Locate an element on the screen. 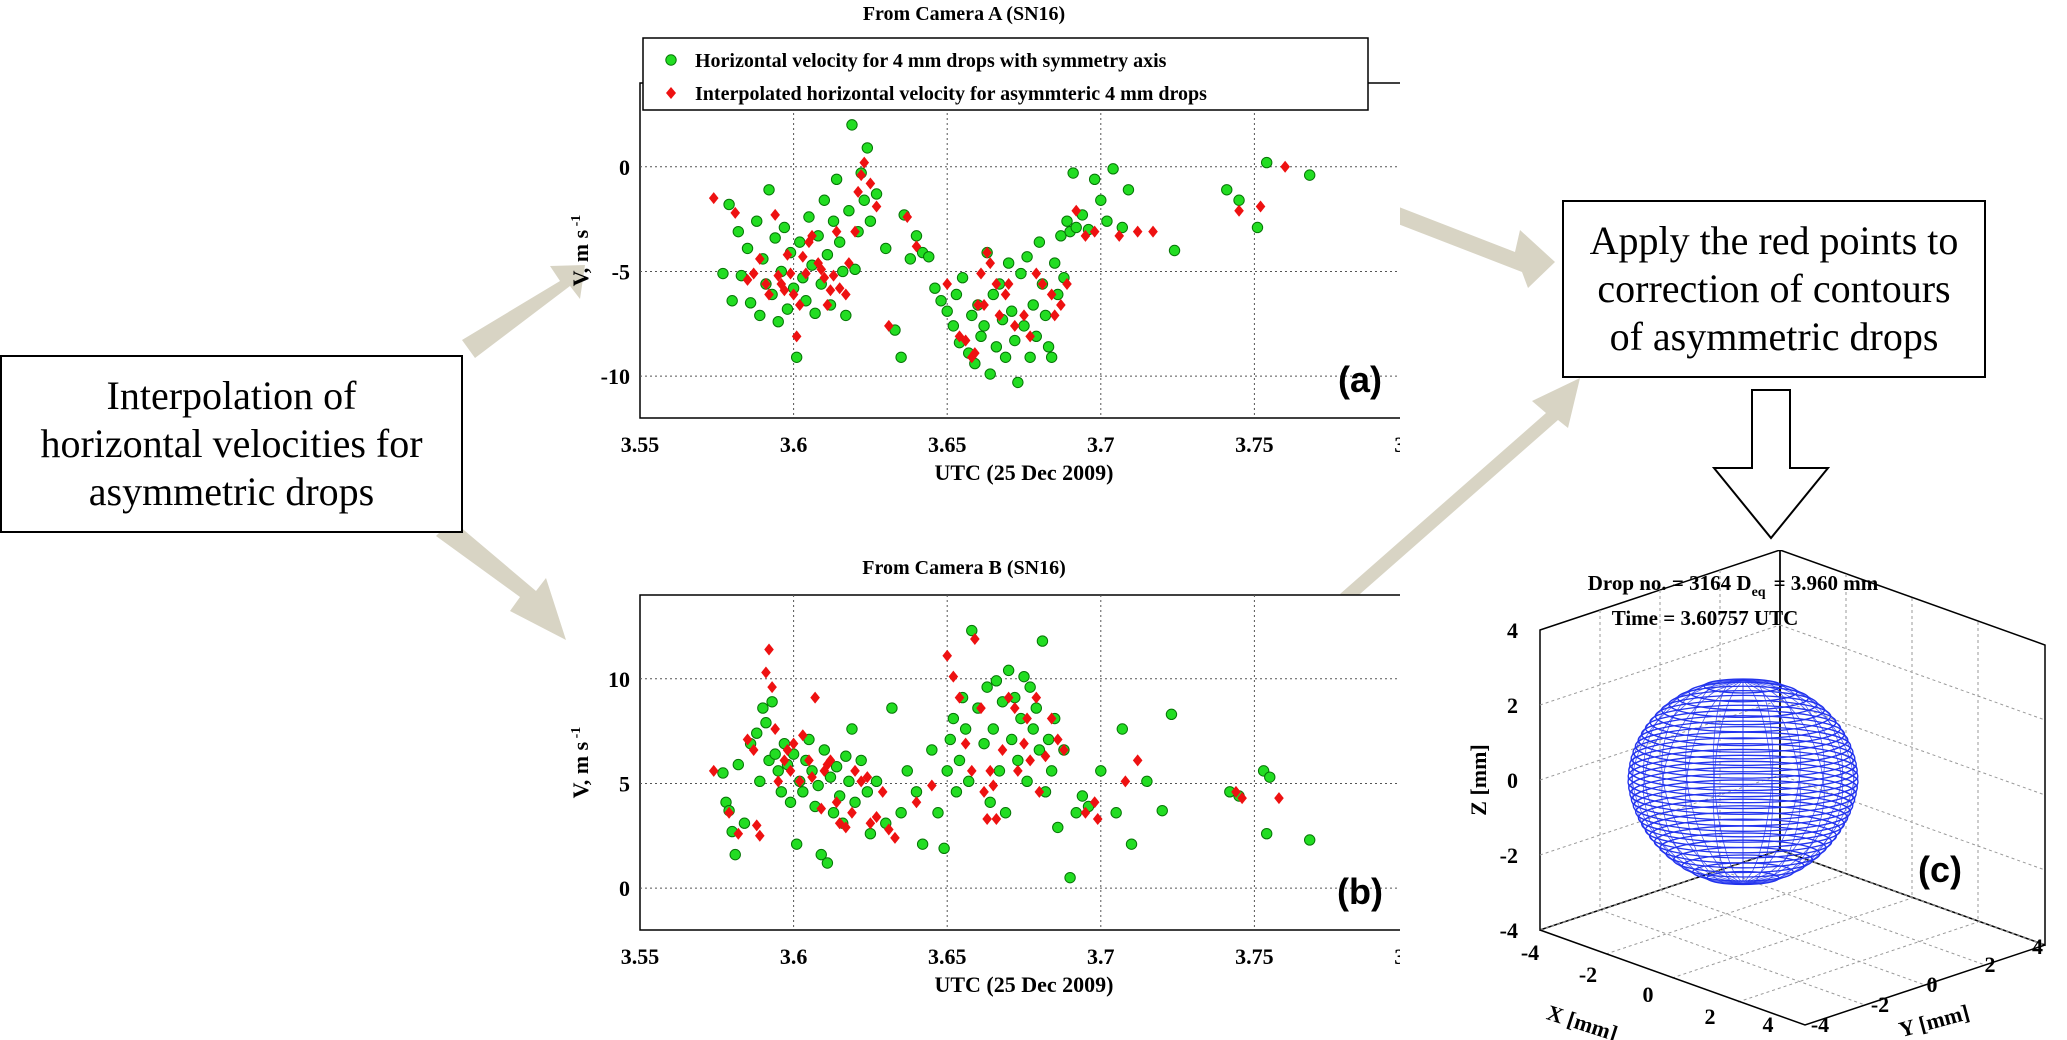 Image resolution: width=2067 pixels, height=1040 pixels. chart-c-zlabel: Z [mm] is located at coordinates (1478, 779).